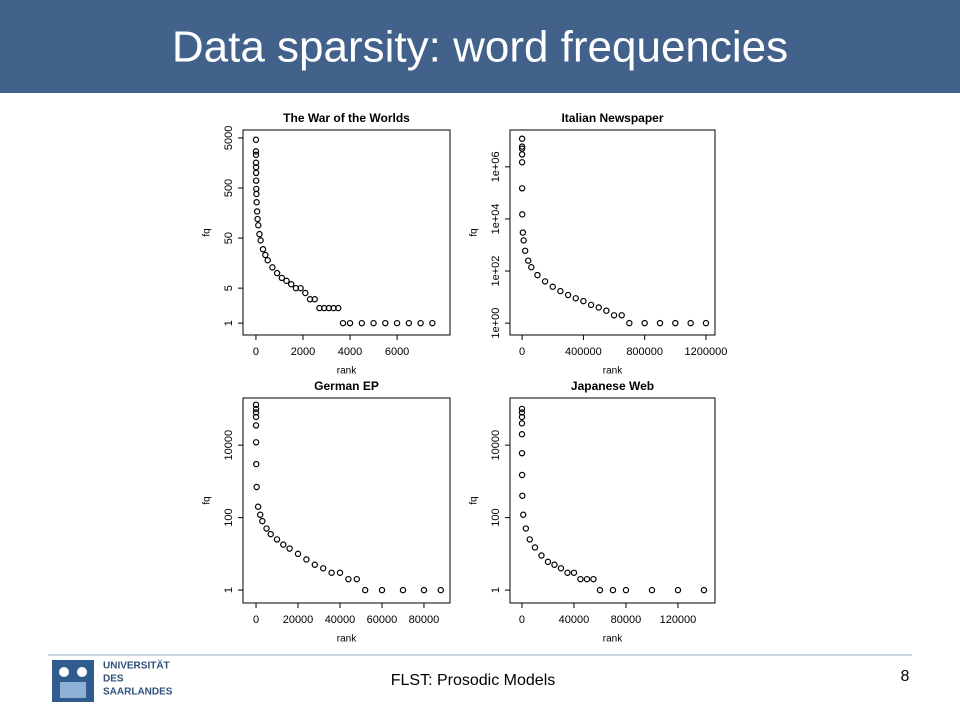  Describe the element at coordinates (229, 138) in the screenshot. I see `y-tick-label: 5000` at that location.